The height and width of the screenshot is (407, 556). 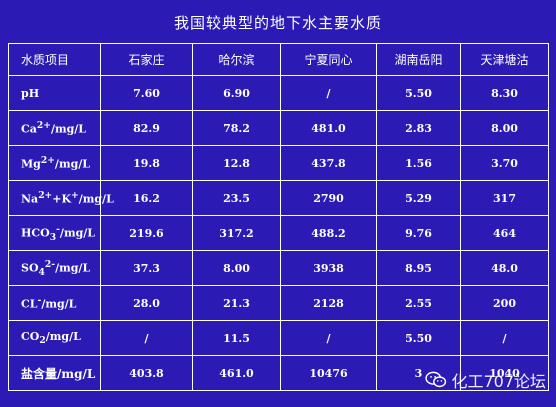 What do you see at coordinates (418, 198) in the screenshot?
I see `table-cell: 5.29` at bounding box center [418, 198].